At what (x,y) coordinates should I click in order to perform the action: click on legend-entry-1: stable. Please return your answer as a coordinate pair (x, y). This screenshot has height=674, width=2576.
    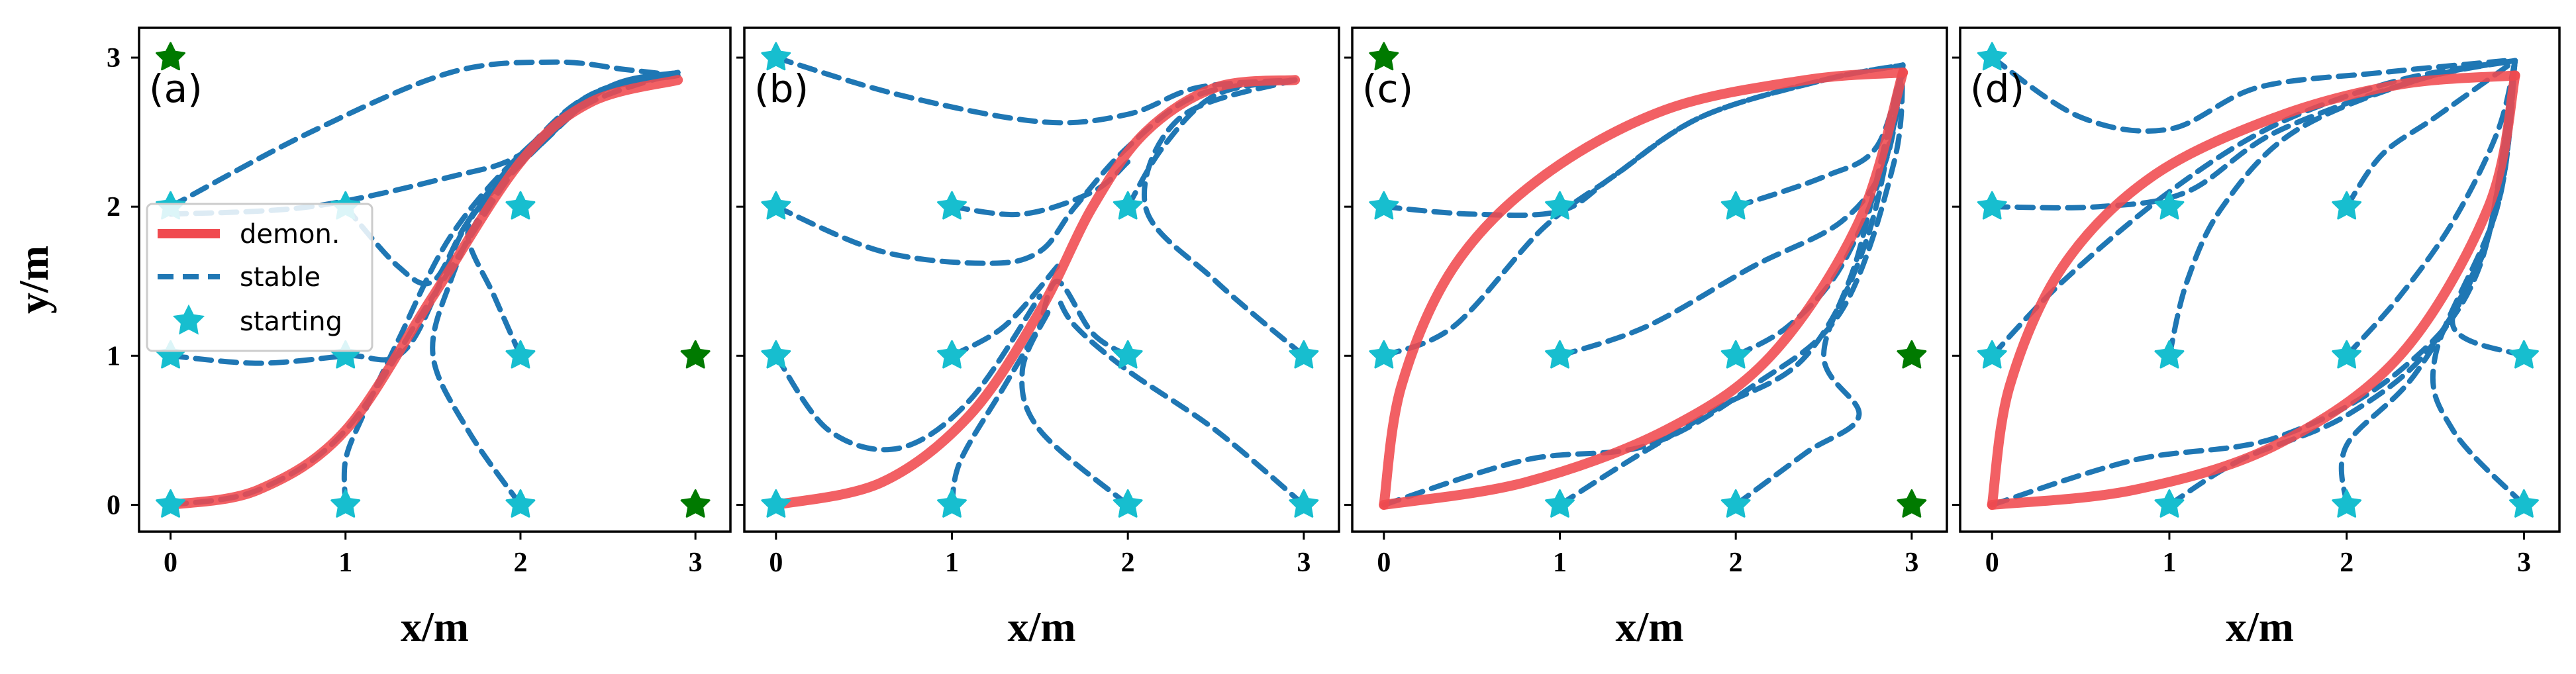
    Looking at the image, I should click on (280, 277).